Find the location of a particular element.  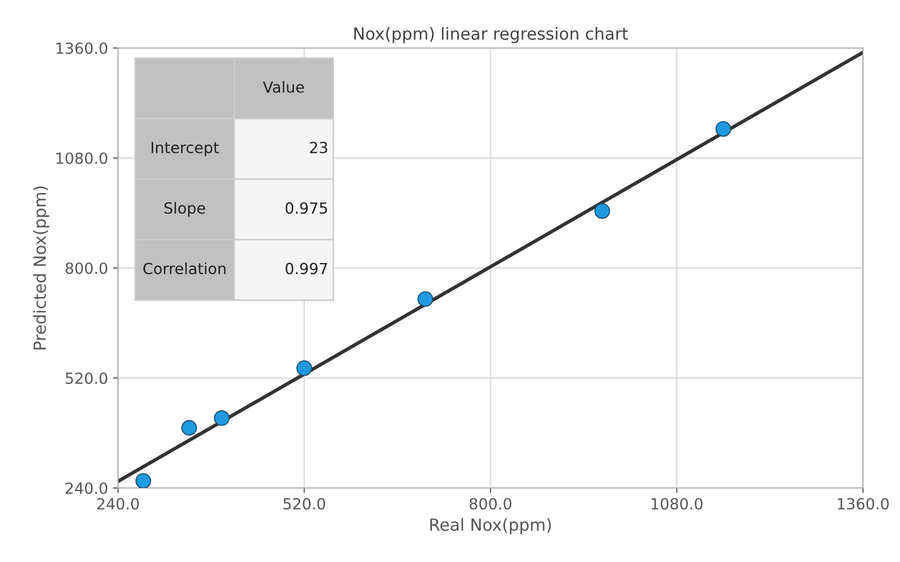

y-tick-label: 1360.0 is located at coordinates (82, 48).